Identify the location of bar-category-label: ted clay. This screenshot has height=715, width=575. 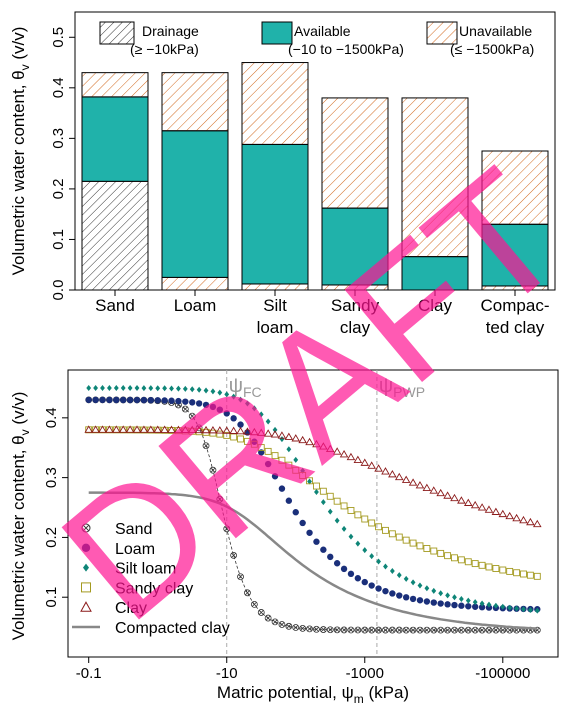
(515, 327).